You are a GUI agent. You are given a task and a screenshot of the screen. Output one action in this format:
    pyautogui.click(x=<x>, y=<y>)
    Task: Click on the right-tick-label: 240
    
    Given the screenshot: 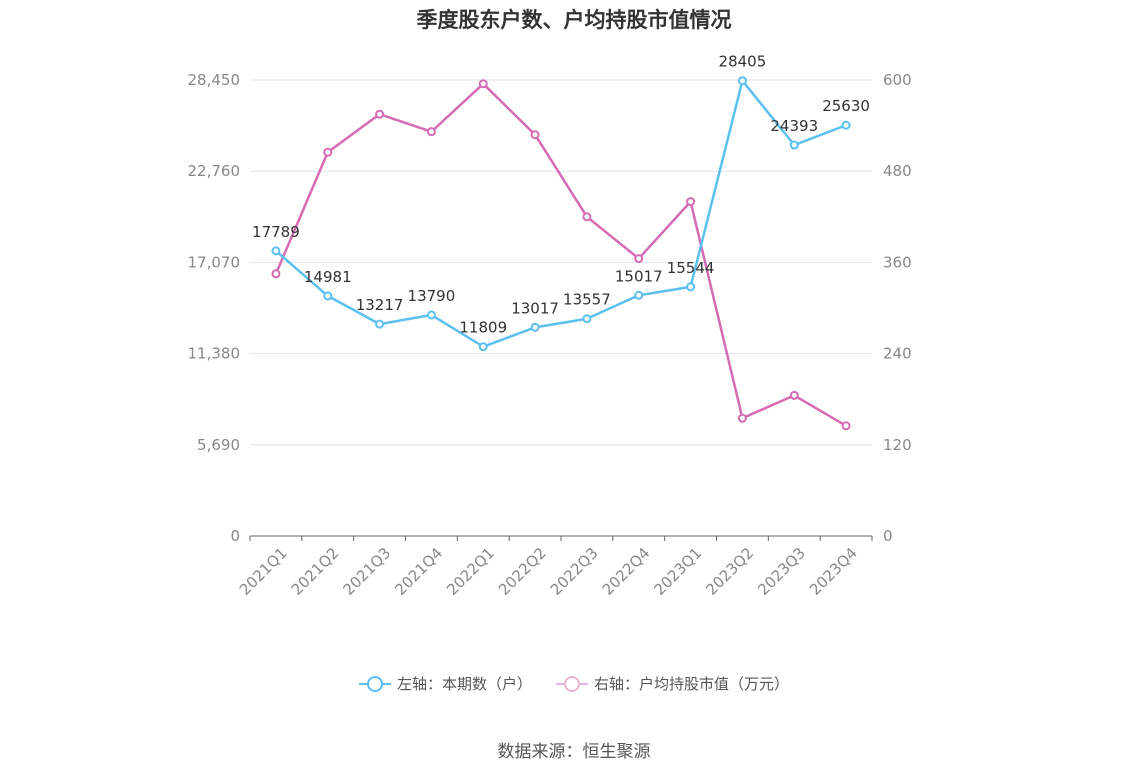 What is the action you would take?
    pyautogui.click(x=897, y=354)
    